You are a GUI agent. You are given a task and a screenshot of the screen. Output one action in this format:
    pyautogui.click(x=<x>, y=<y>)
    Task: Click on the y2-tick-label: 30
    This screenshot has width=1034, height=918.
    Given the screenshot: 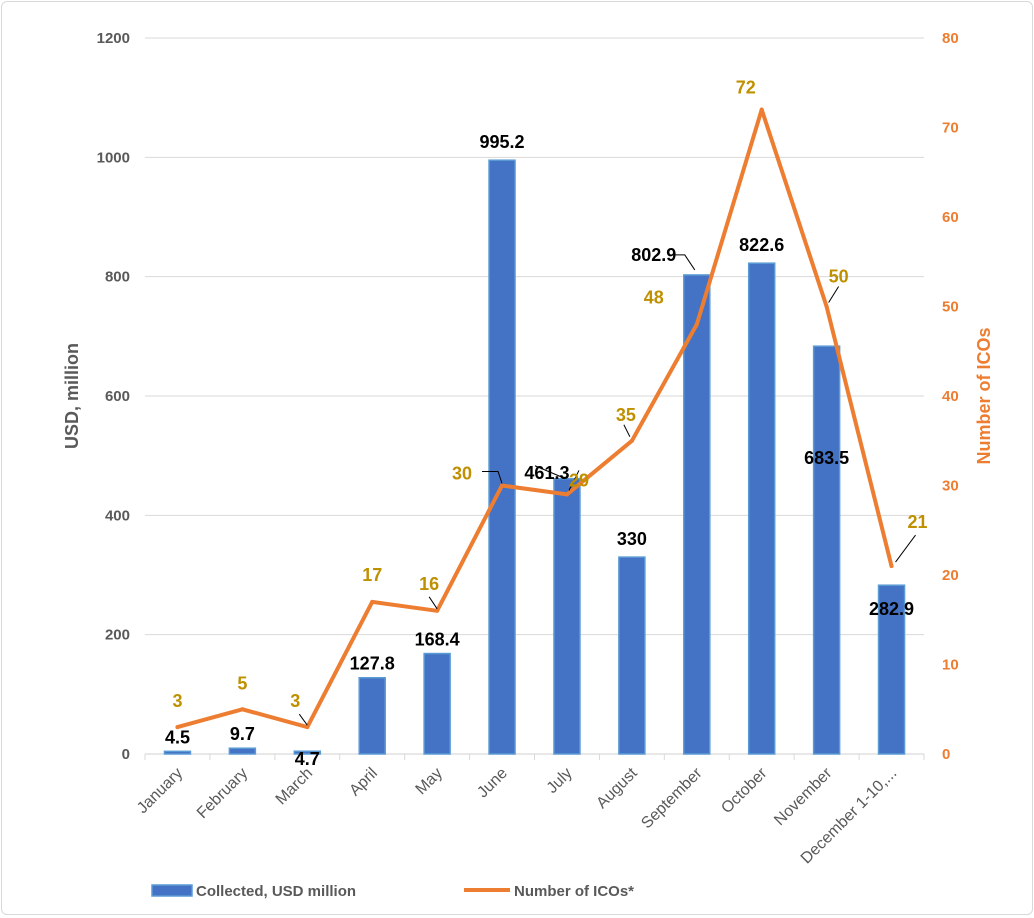 What is the action you would take?
    pyautogui.click(x=950, y=486)
    